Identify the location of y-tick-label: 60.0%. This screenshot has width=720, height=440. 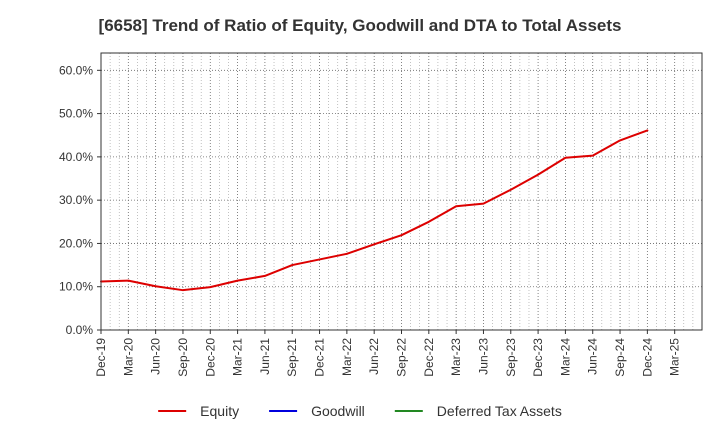
(76, 70).